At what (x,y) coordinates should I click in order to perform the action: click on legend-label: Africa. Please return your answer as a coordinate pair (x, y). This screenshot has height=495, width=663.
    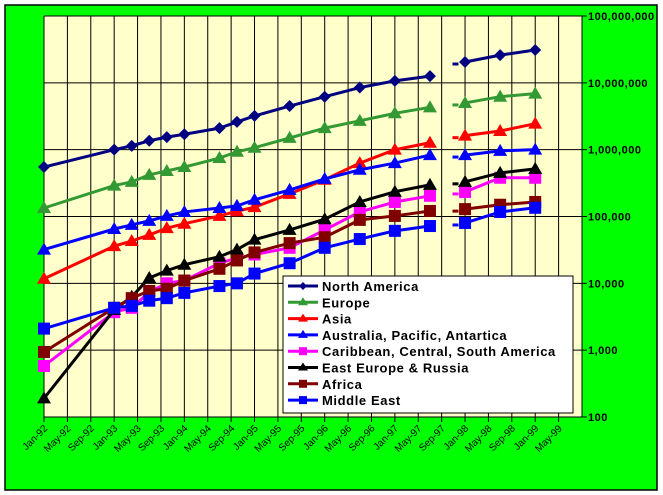
    Looking at the image, I should click on (342, 384).